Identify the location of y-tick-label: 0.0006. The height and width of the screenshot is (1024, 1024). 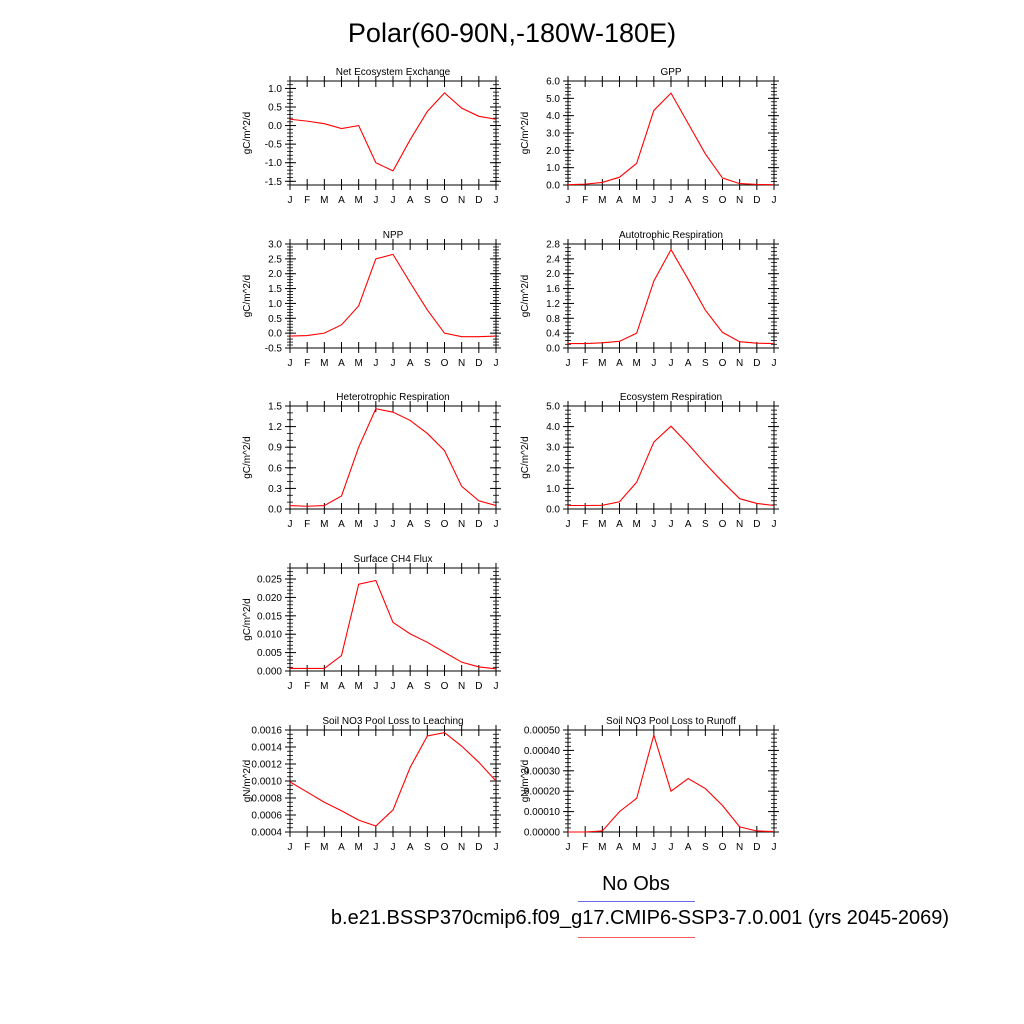
(266, 816).